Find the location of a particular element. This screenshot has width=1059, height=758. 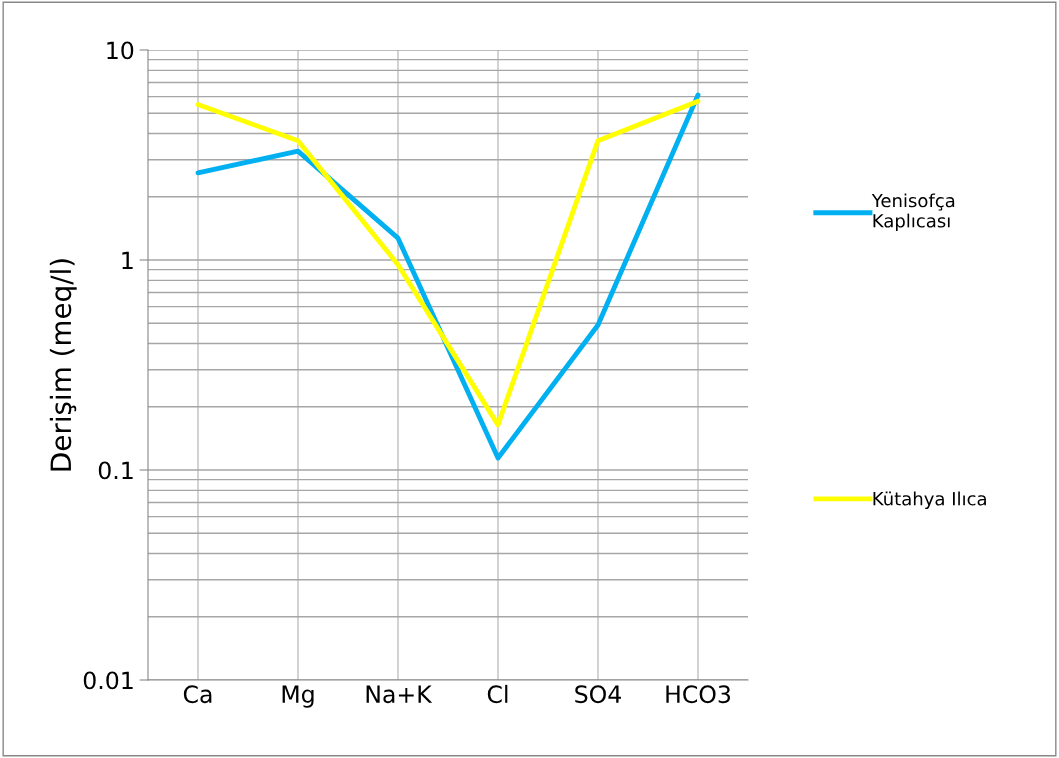

x-tick-label: Mg is located at coordinates (298, 696).